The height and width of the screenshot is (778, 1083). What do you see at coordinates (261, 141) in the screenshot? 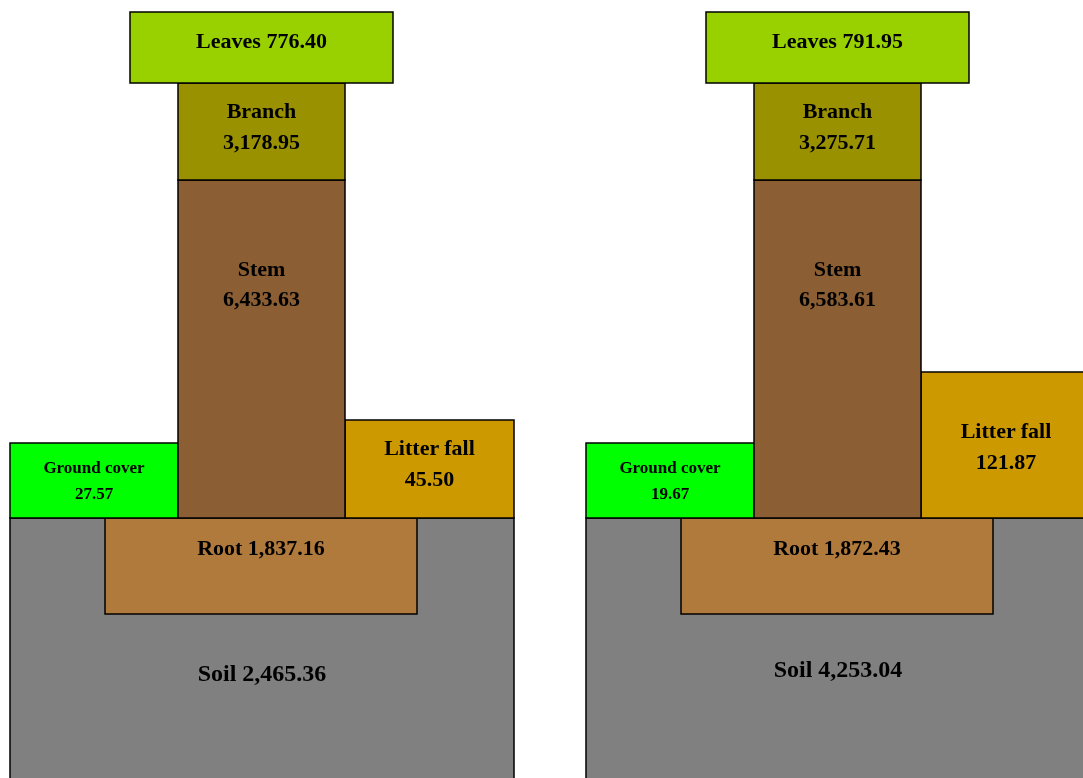
I see `data-label: 3,178.95` at bounding box center [261, 141].